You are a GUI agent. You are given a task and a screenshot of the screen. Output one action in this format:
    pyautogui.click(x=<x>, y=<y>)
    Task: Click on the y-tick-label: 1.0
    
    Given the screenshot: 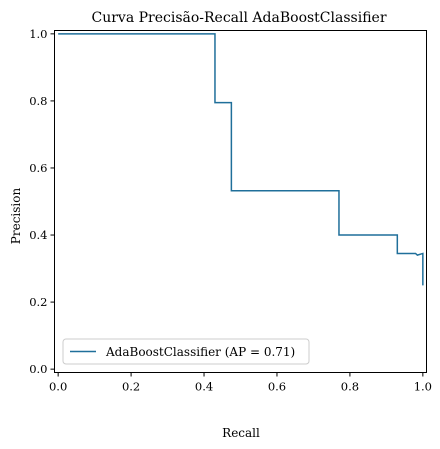 What is the action you would take?
    pyautogui.click(x=38, y=34)
    